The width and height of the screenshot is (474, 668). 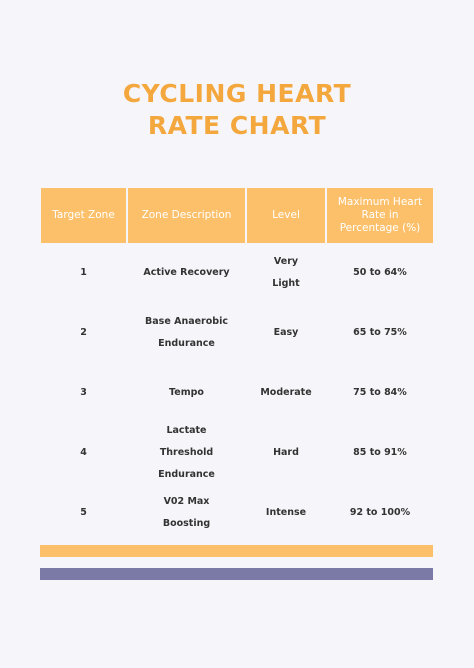 What do you see at coordinates (83, 452) in the screenshot?
I see `table-cell: 4` at bounding box center [83, 452].